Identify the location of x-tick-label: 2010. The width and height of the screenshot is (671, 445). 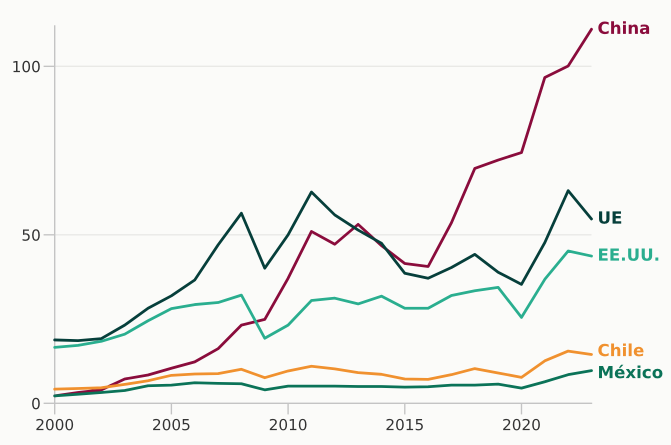
(288, 424).